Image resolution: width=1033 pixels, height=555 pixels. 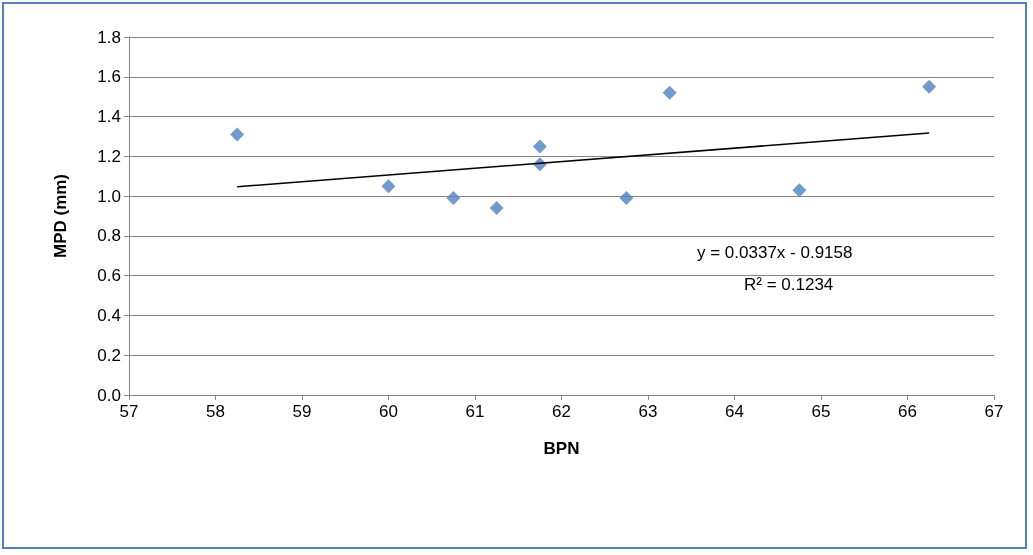 I want to click on y-tick-label: 1.8, so click(x=109, y=37).